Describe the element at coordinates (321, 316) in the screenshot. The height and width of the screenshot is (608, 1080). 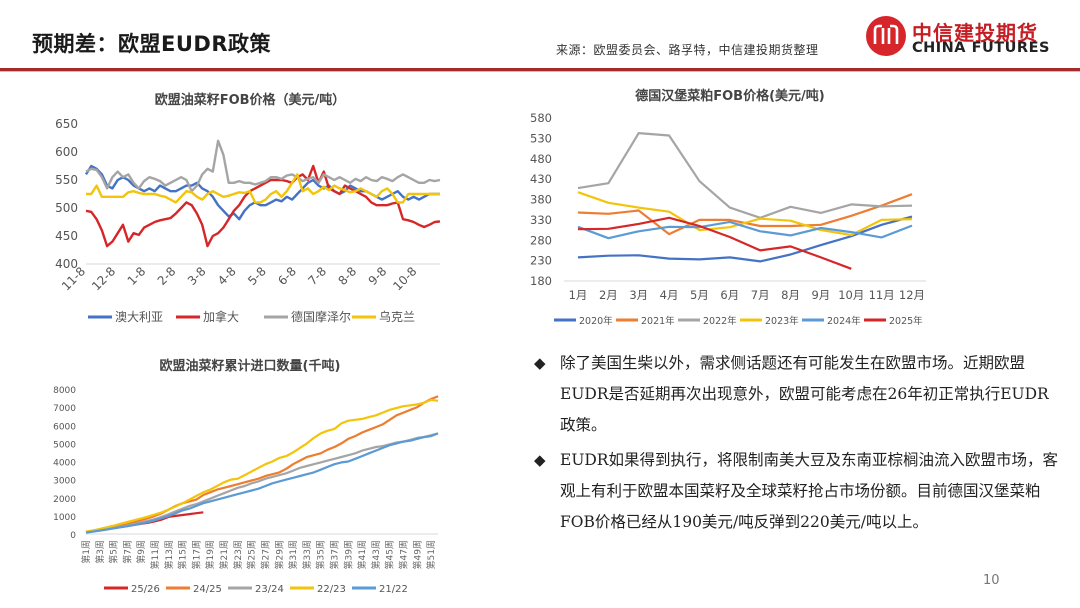
I see `legend-label: 德国摩泽尔` at that location.